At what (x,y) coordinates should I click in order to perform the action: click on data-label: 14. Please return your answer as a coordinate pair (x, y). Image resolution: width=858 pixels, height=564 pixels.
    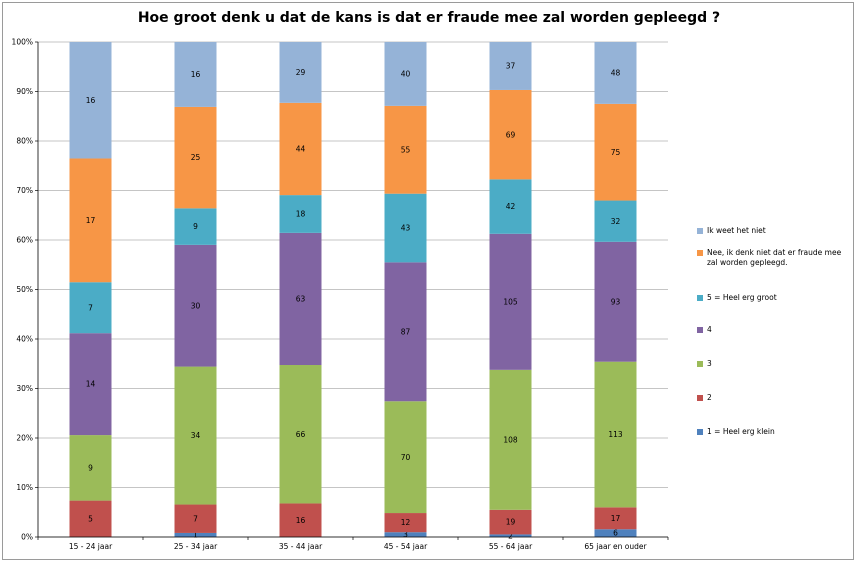
    Looking at the image, I should click on (91, 384).